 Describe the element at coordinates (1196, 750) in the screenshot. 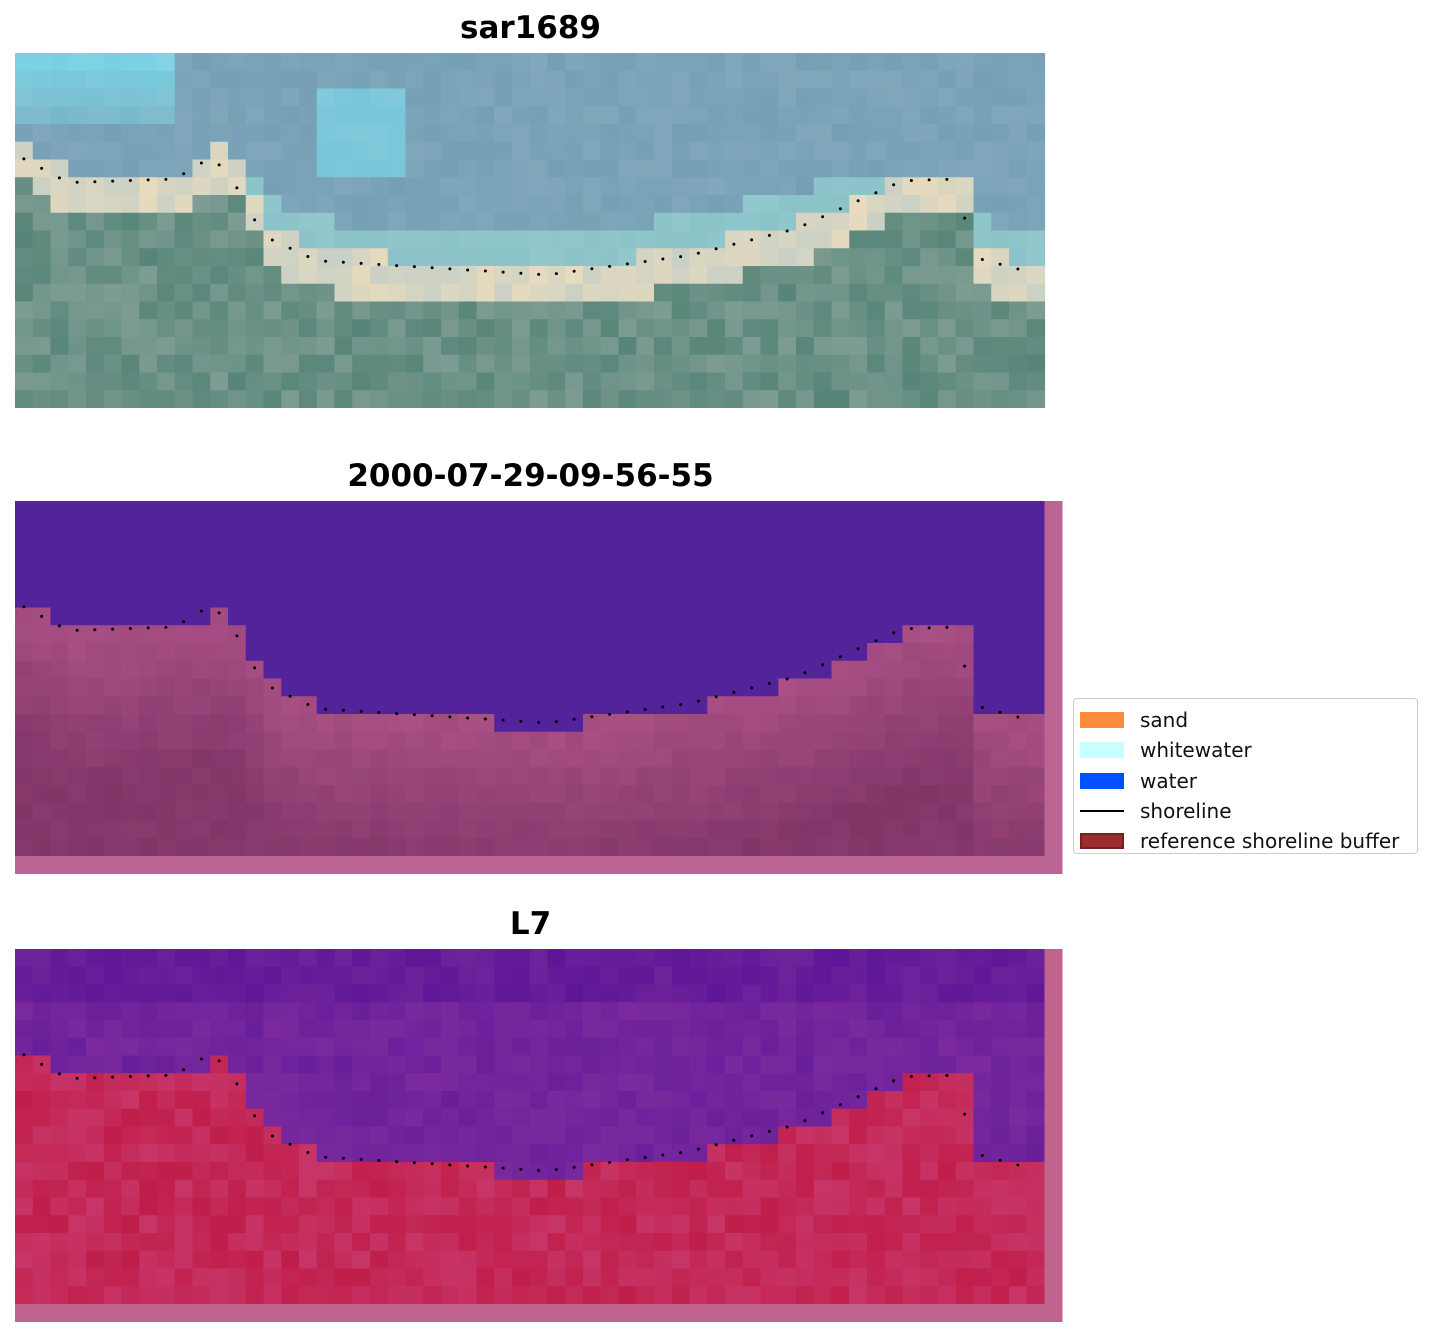

I see `legend-label: whitewater` at that location.